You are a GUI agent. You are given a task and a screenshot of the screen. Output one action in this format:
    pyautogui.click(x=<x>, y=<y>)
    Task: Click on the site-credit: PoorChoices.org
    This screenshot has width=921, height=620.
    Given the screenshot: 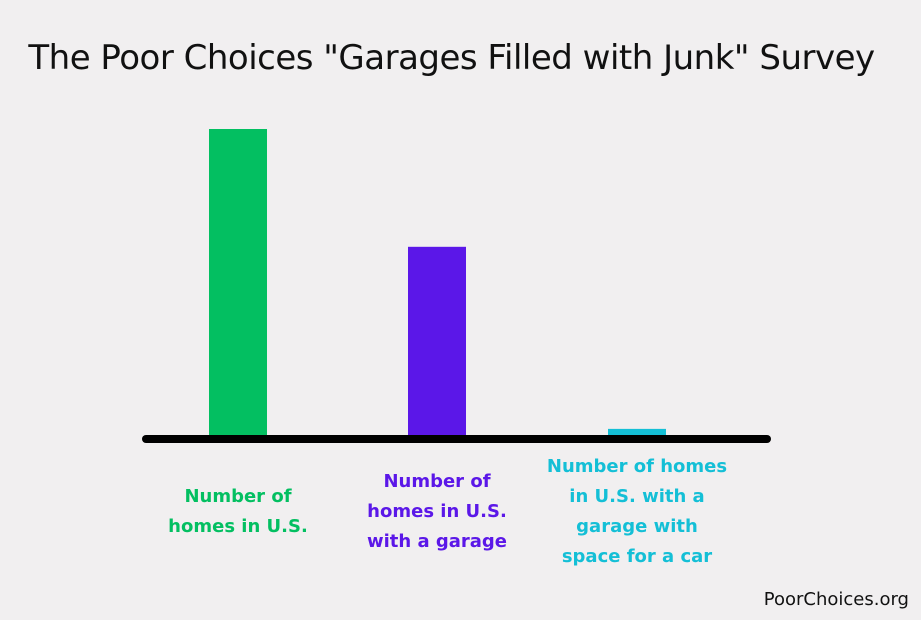 What is the action you would take?
    pyautogui.click(x=836, y=599)
    